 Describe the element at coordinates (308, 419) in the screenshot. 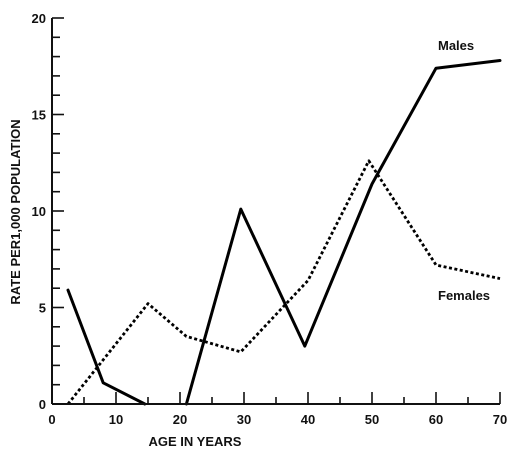

I see `x-tick-label: 40` at that location.